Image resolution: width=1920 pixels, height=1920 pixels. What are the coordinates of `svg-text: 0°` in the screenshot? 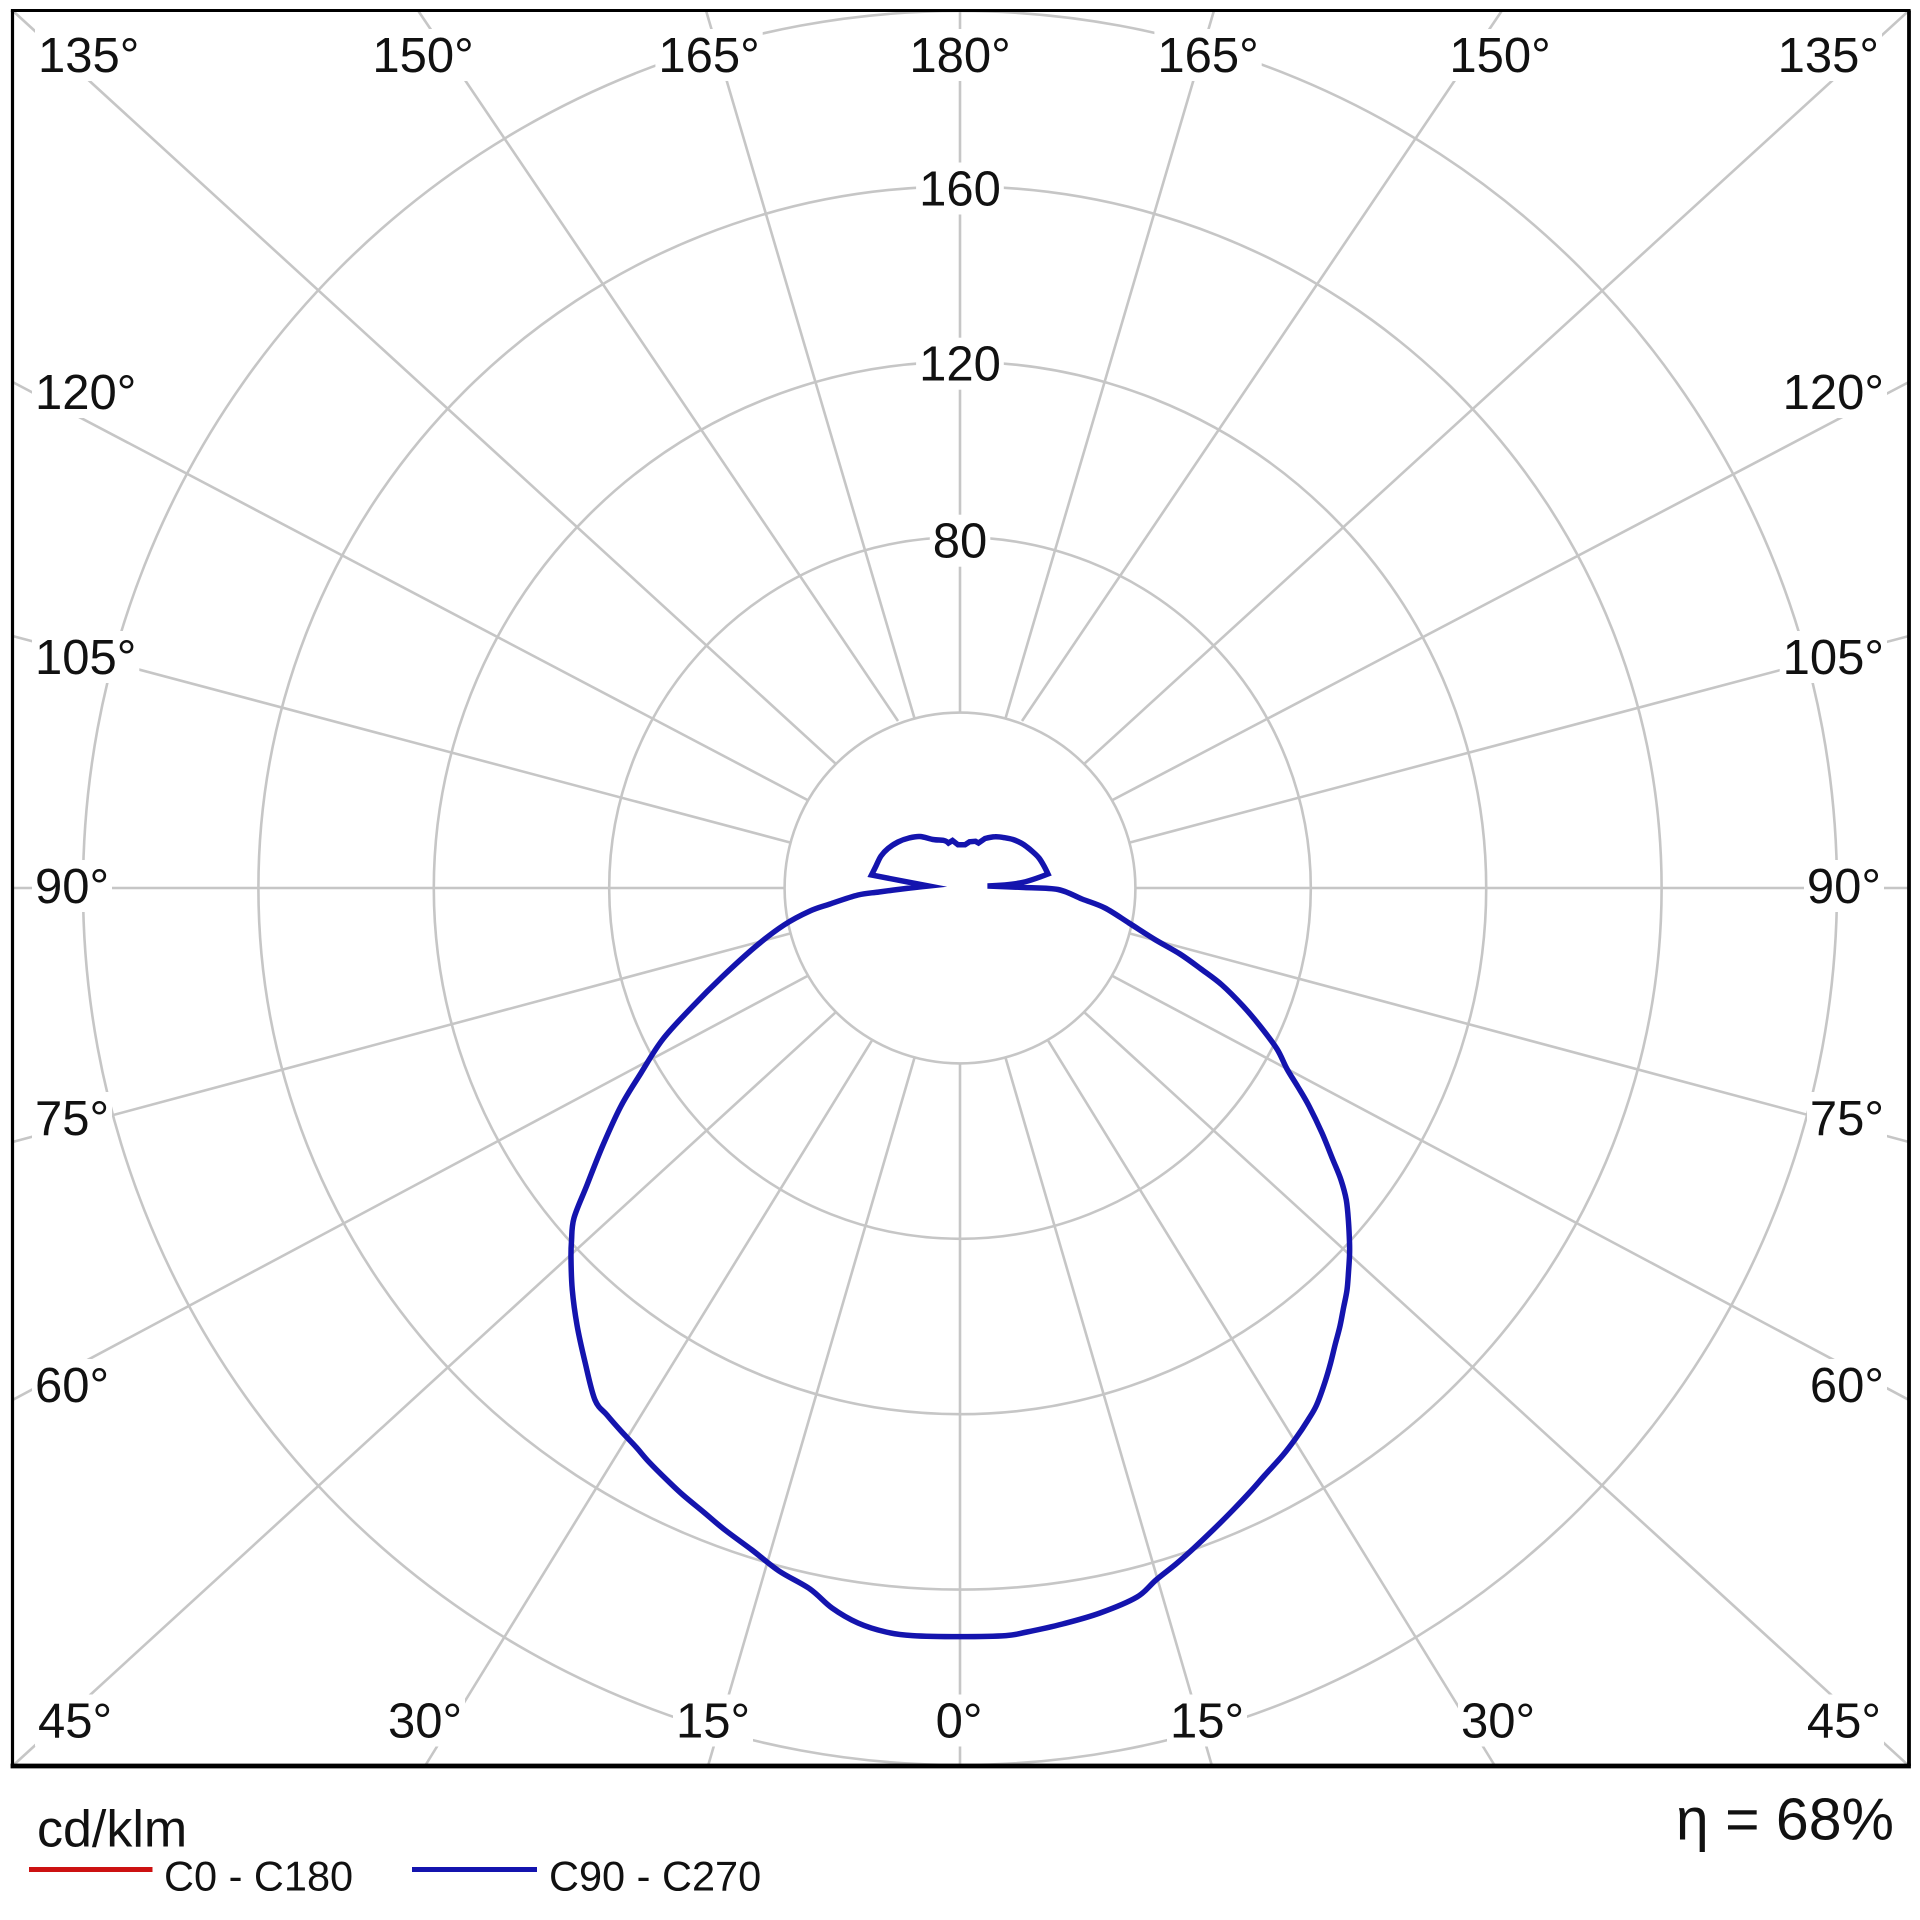 It's located at (959, 1721).